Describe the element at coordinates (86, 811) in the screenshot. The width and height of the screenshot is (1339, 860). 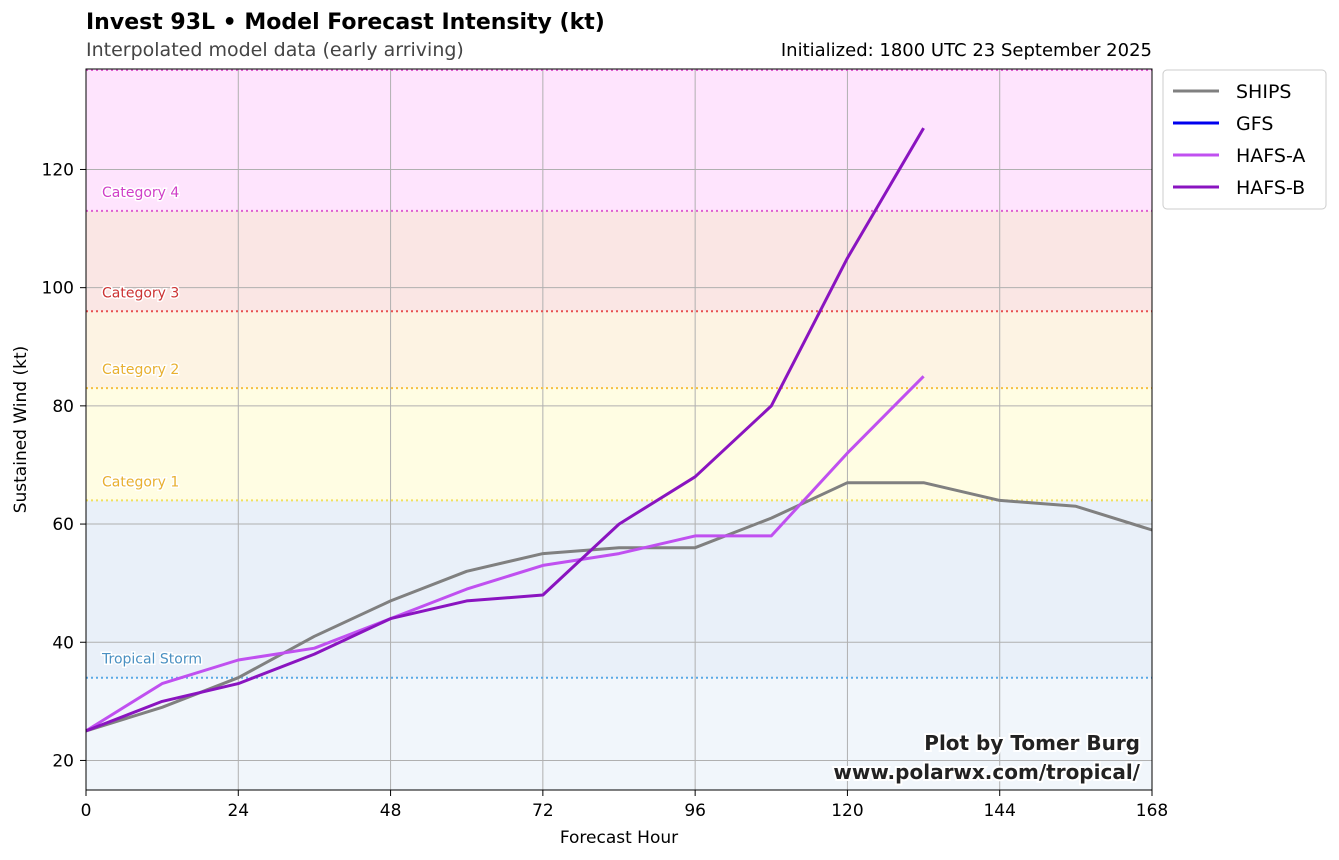
I see `x-tick-label: 0` at that location.